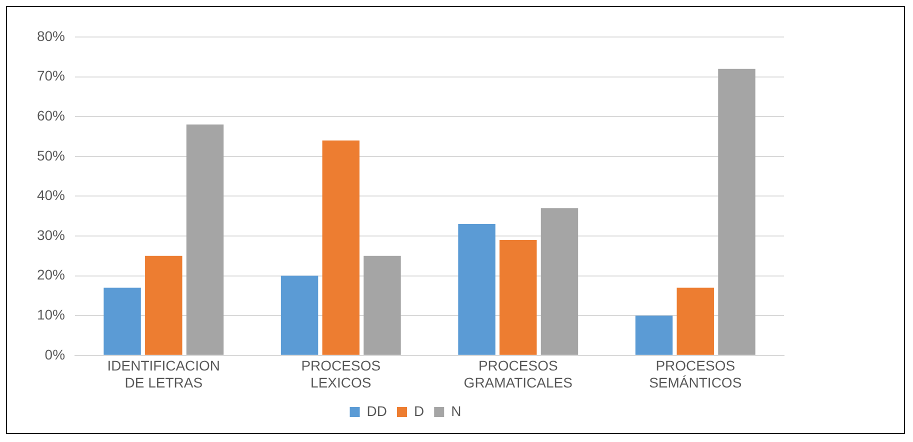 This screenshot has width=913, height=442. Describe the element at coordinates (51, 234) in the screenshot. I see `y-tick-label: 30%` at that location.